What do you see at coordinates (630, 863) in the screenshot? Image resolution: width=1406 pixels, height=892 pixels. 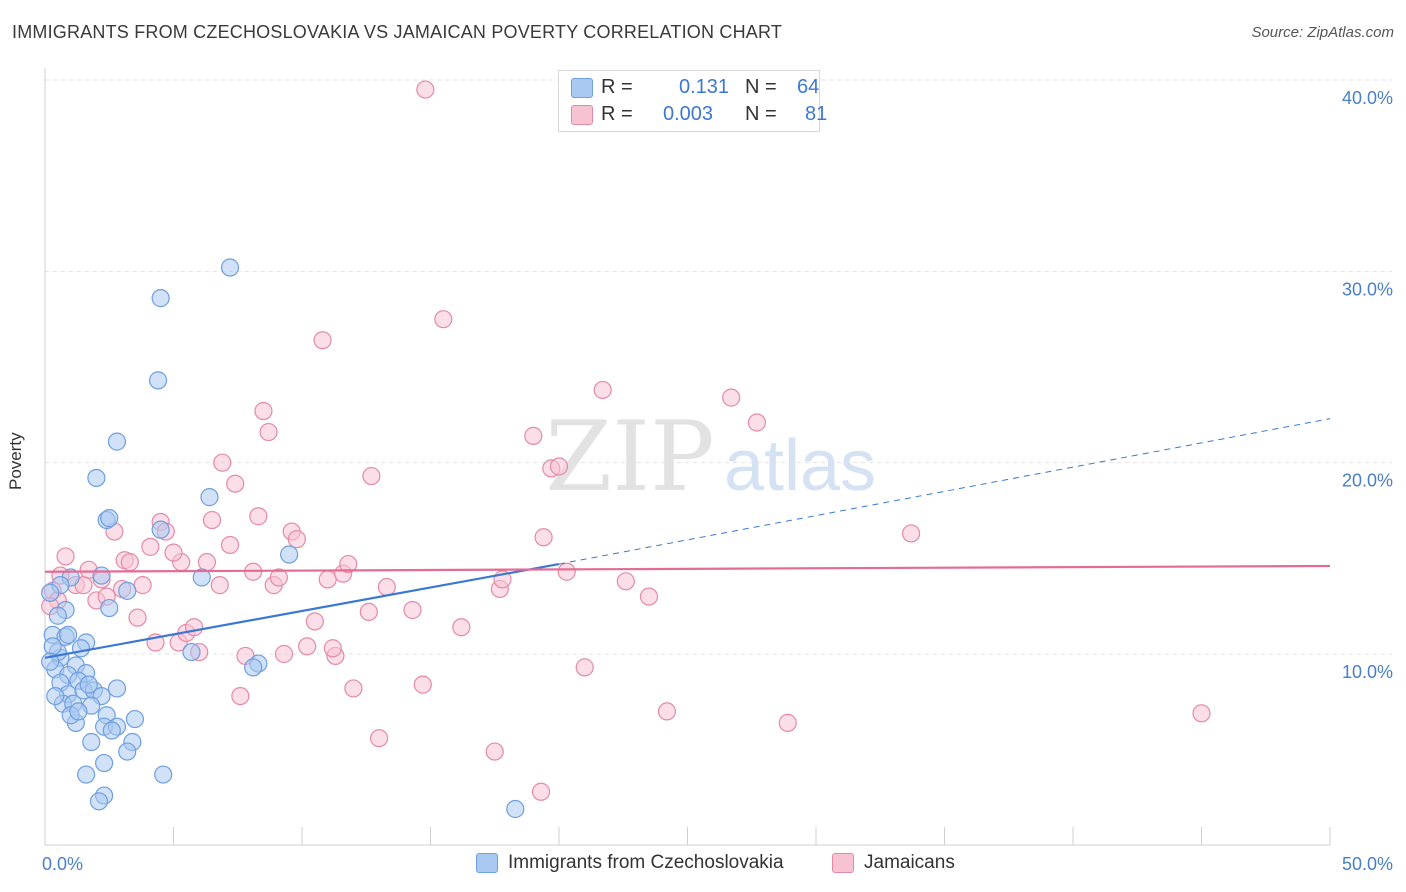 I see `legend-item-czechoslovakia: Immigrants from Czechoslovakia` at bounding box center [630, 863].